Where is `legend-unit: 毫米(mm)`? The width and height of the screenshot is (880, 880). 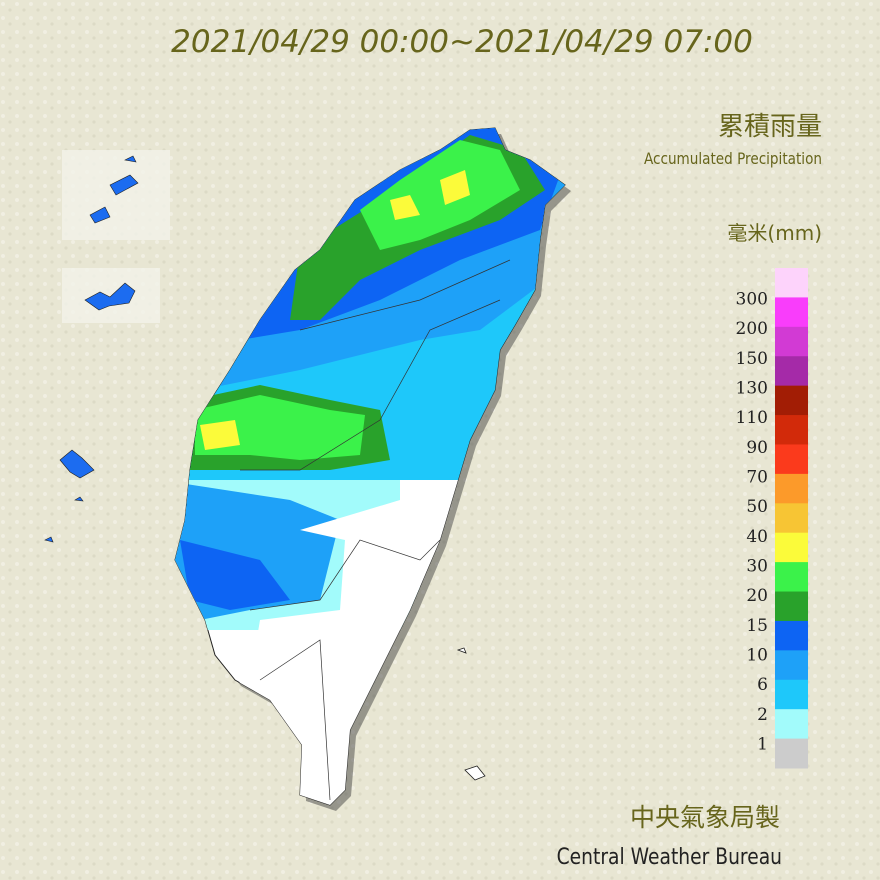 legend-unit: 毫米(mm) is located at coordinates (774, 233).